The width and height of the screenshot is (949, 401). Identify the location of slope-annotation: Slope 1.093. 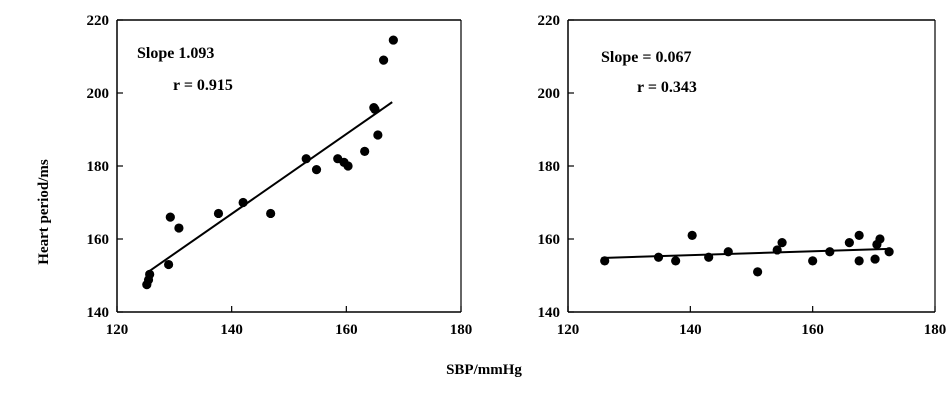
(175, 53).